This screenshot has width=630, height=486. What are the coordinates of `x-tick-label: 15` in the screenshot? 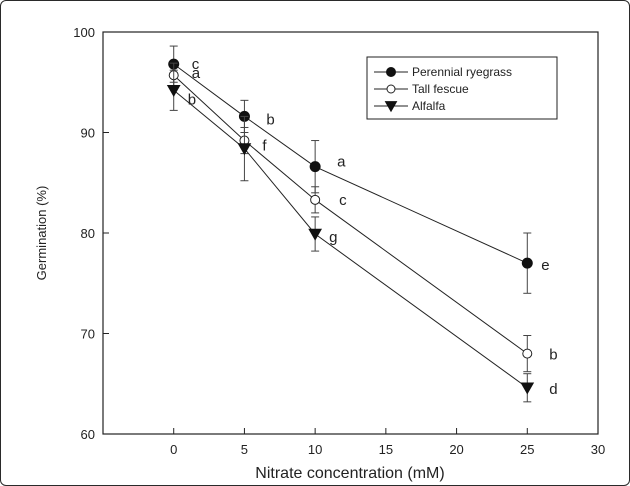 It's located at (386, 449).